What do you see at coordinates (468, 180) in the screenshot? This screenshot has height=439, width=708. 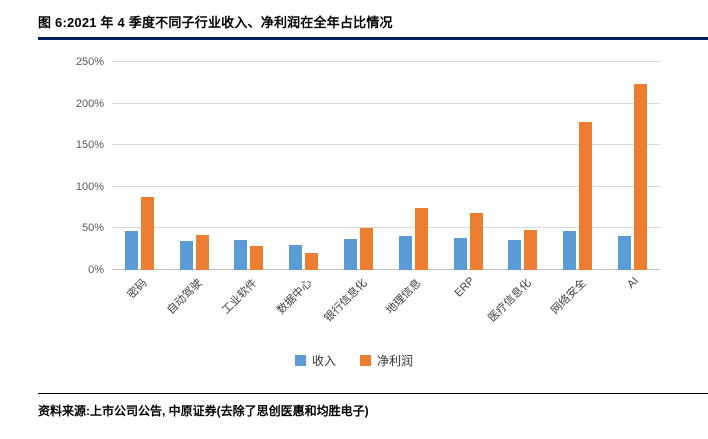 I see `bar-group: ERP` at bounding box center [468, 180].